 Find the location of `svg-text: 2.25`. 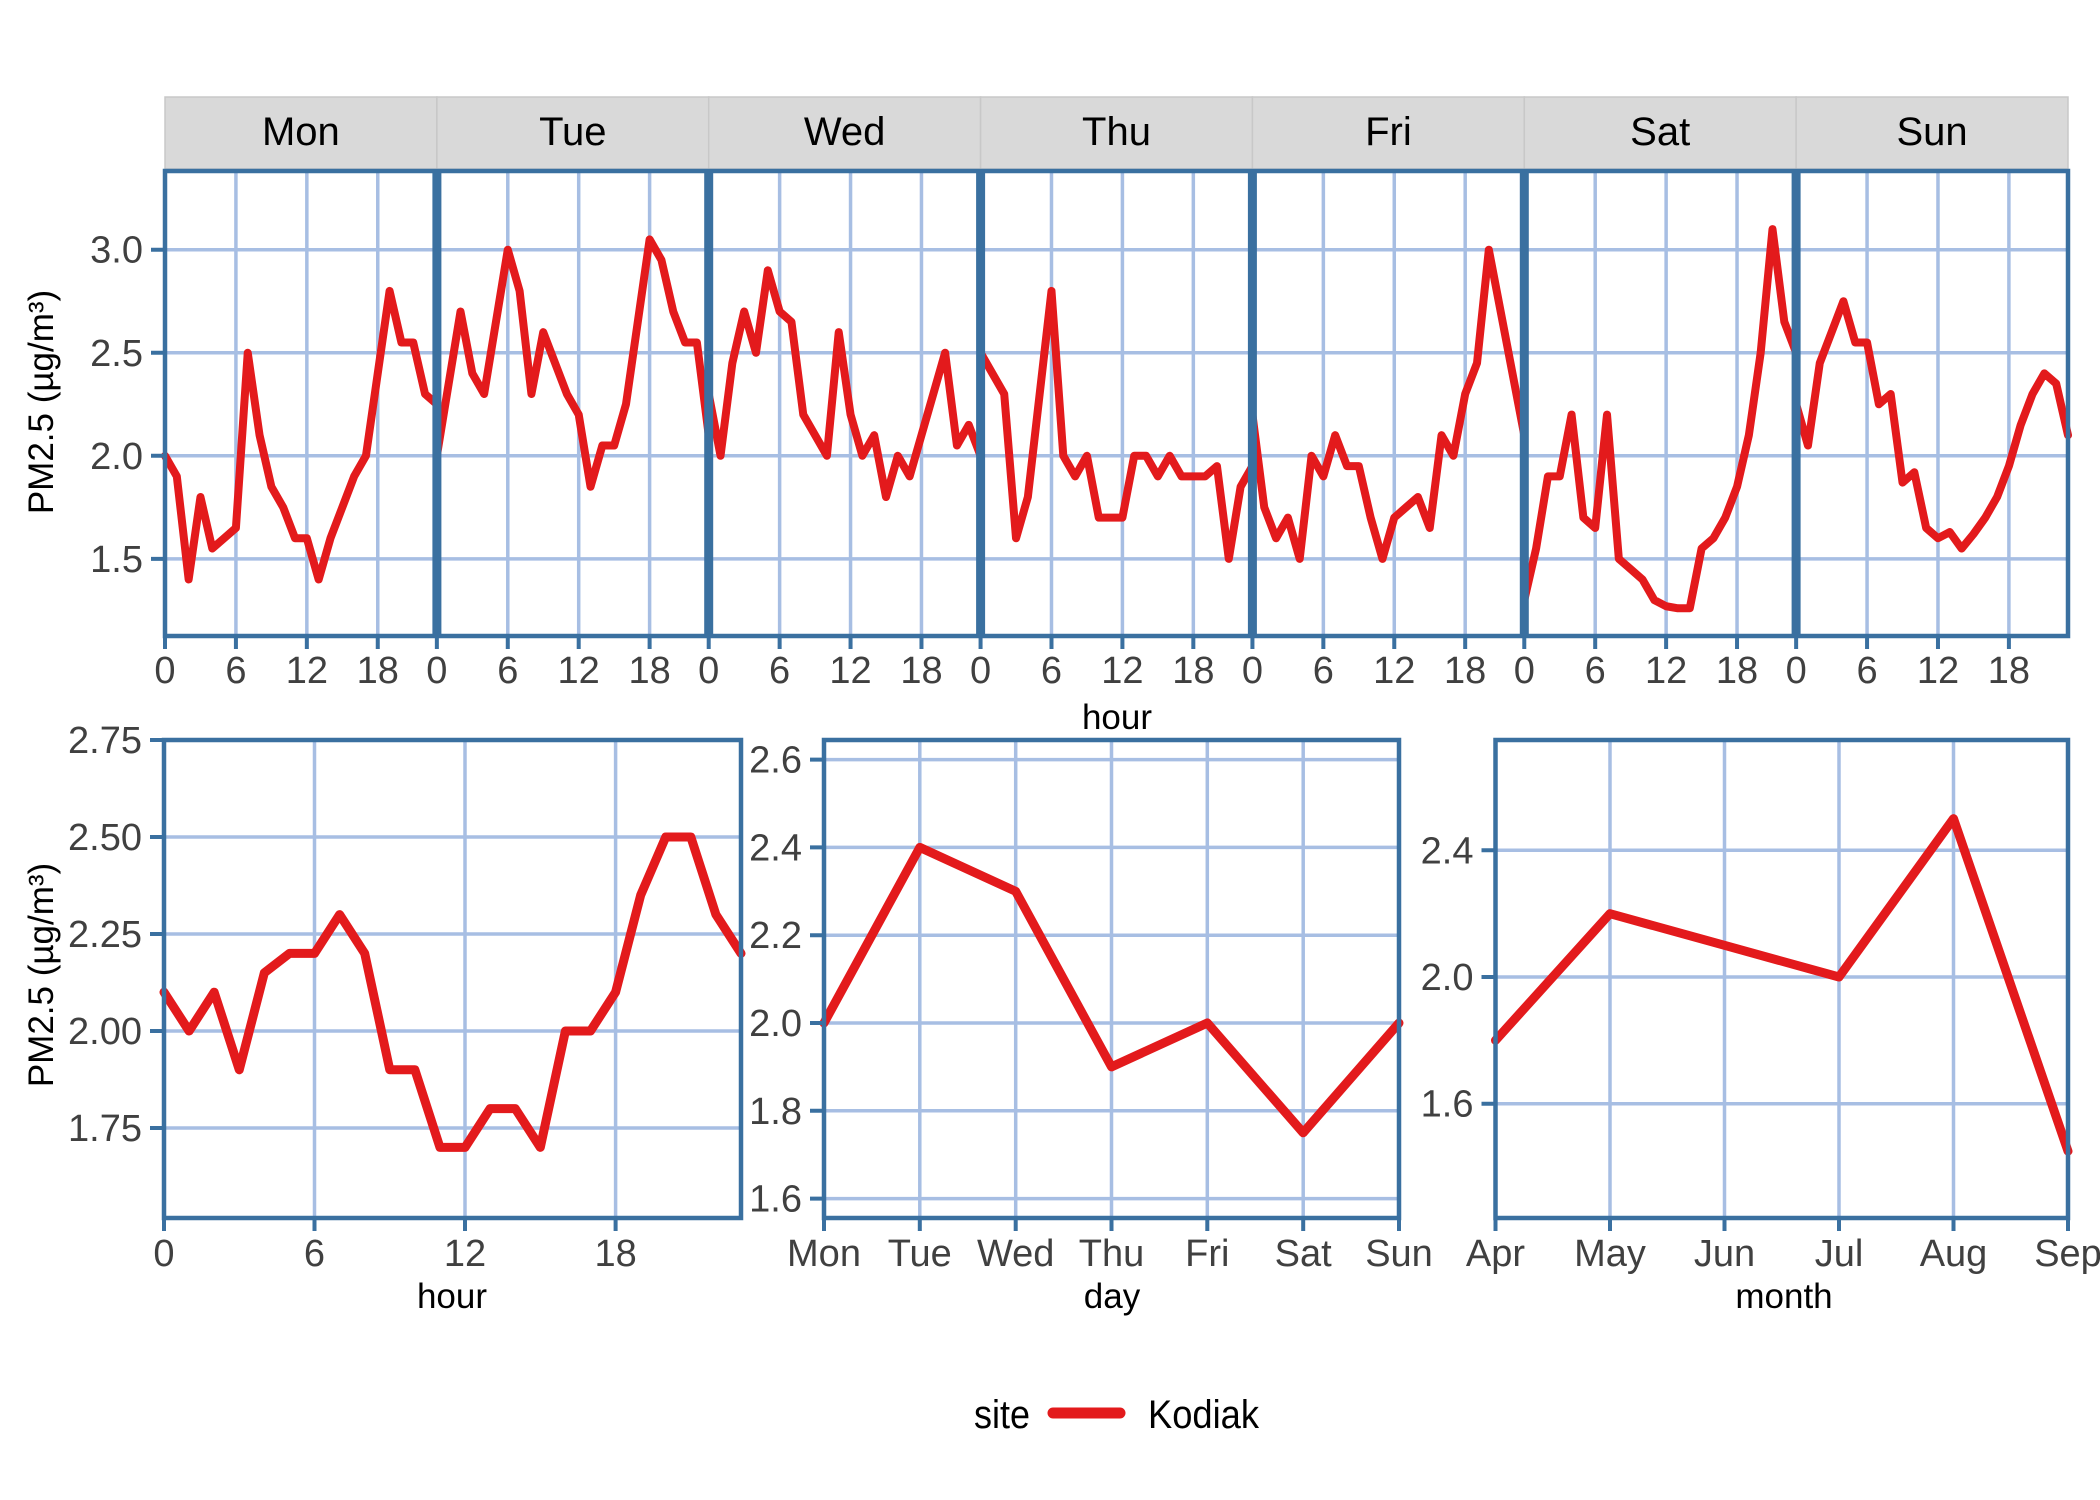

svg-text: 2.25 is located at coordinates (105, 935).